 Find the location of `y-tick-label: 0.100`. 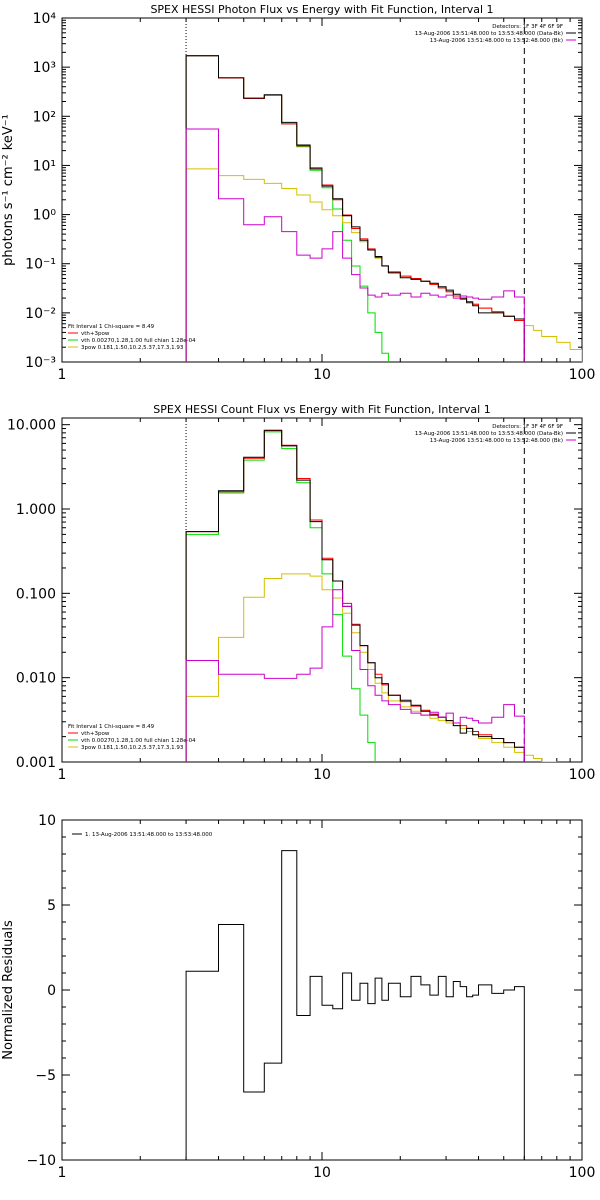

y-tick-label: 0.100 is located at coordinates (36, 594).